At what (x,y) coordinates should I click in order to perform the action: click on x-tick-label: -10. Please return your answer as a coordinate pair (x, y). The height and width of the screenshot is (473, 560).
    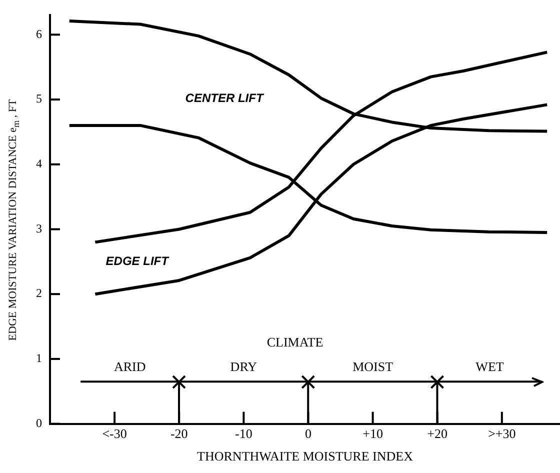
    Looking at the image, I should click on (243, 434).